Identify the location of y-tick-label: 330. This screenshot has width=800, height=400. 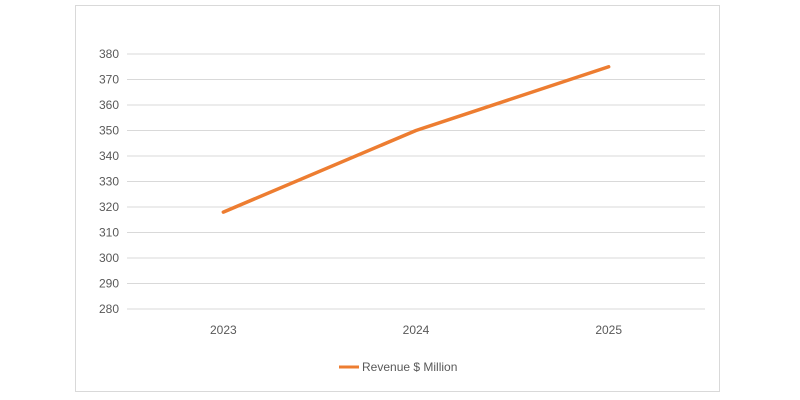
(109, 182).